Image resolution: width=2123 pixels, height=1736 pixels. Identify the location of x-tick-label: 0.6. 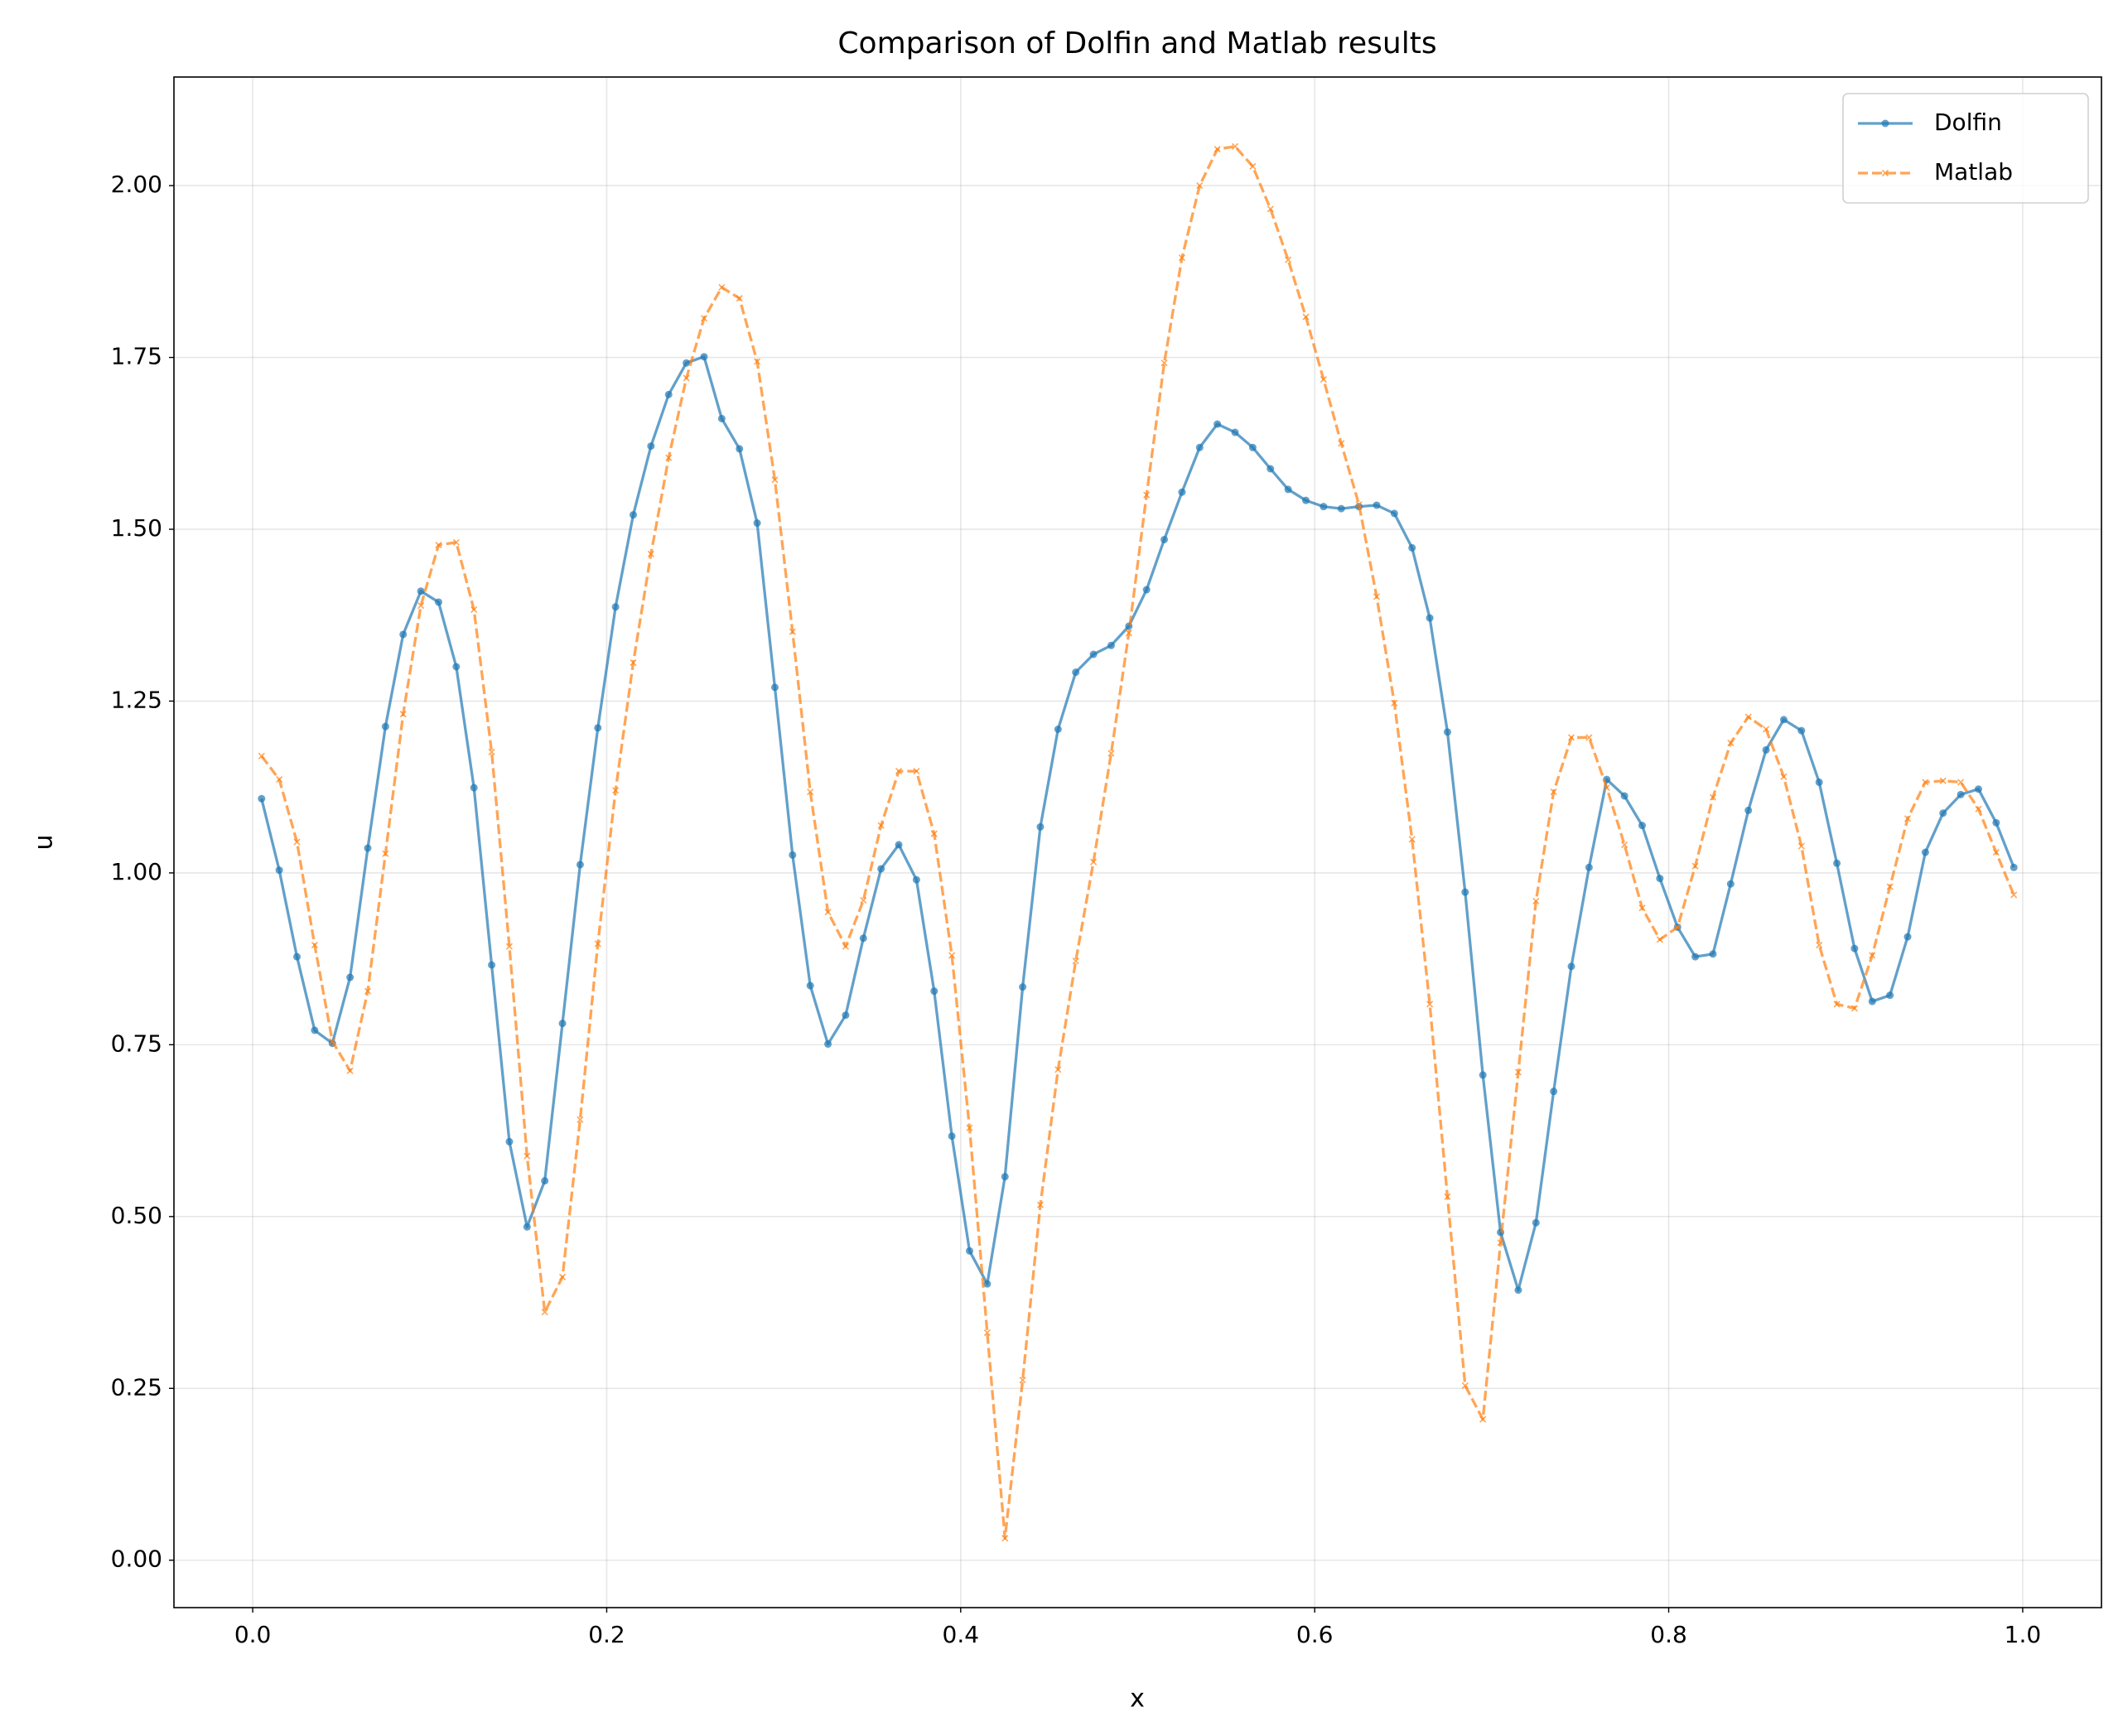
(1315, 1635).